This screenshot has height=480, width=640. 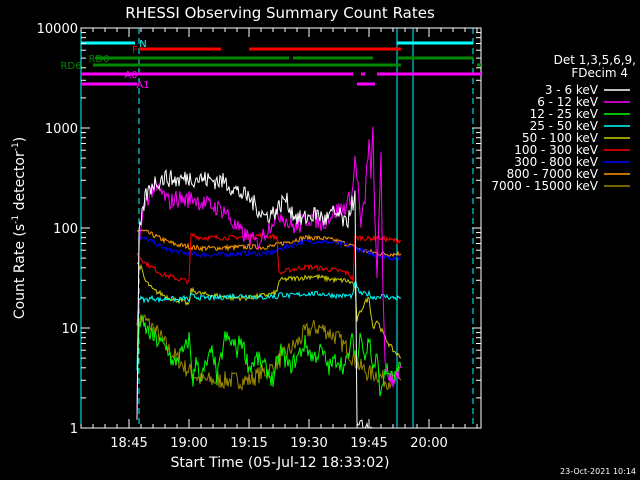 I want to click on flag-label-rd0: RD0, so click(x=98, y=59).